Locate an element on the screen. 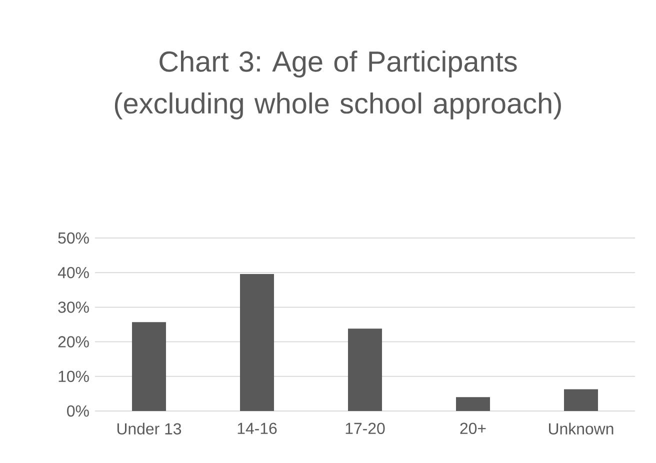 The image size is (656, 463). x-tick-label: 20+ is located at coordinates (473, 428).